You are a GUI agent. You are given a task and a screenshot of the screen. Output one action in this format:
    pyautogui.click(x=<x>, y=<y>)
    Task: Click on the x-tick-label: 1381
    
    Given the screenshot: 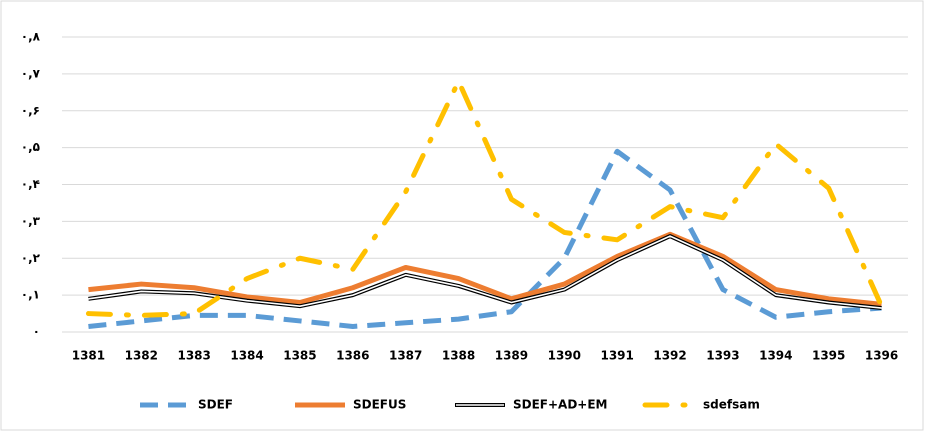 What is the action you would take?
    pyautogui.click(x=88, y=356)
    